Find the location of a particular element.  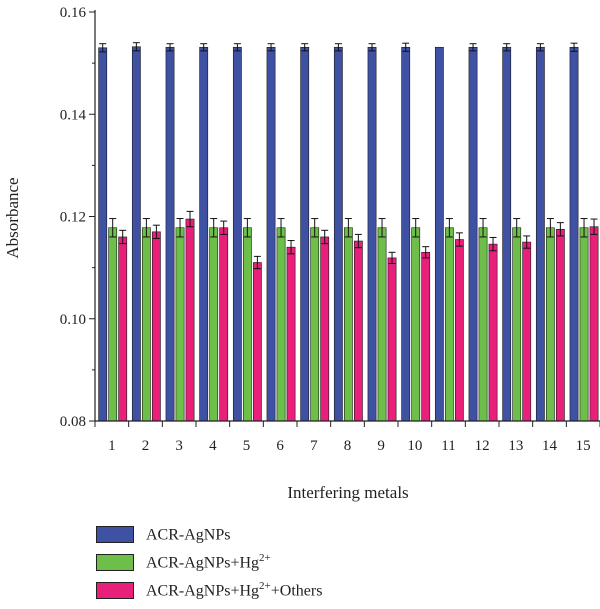

bar-s3-c13 is located at coordinates (527, 331).